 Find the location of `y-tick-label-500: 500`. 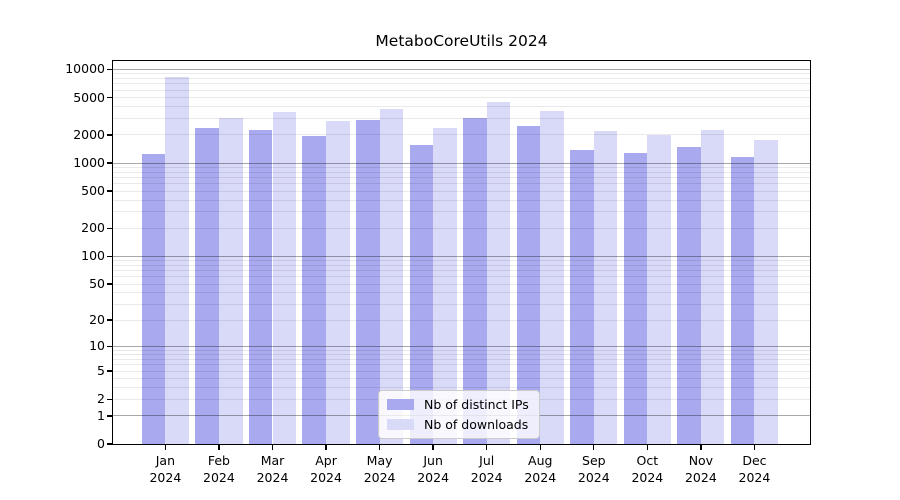

y-tick-label-500: 500 is located at coordinates (93, 191).